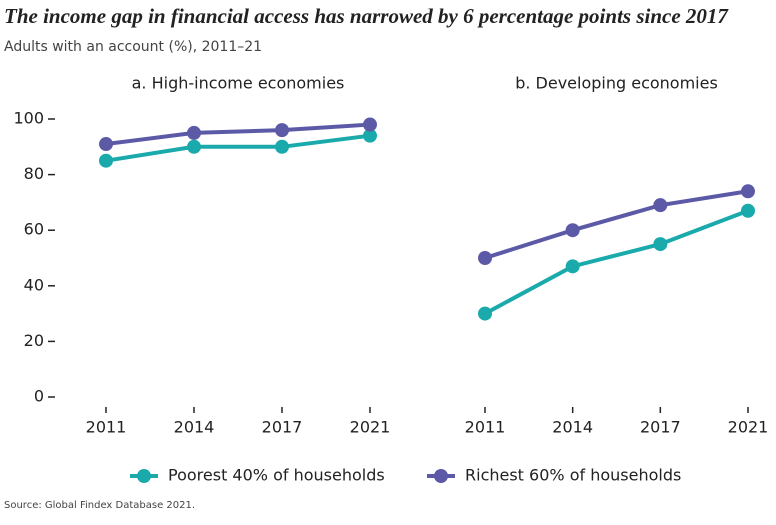 The width and height of the screenshot is (776, 525). Describe the element at coordinates (34, 229) in the screenshot. I see `y-tick-label: 60` at that location.